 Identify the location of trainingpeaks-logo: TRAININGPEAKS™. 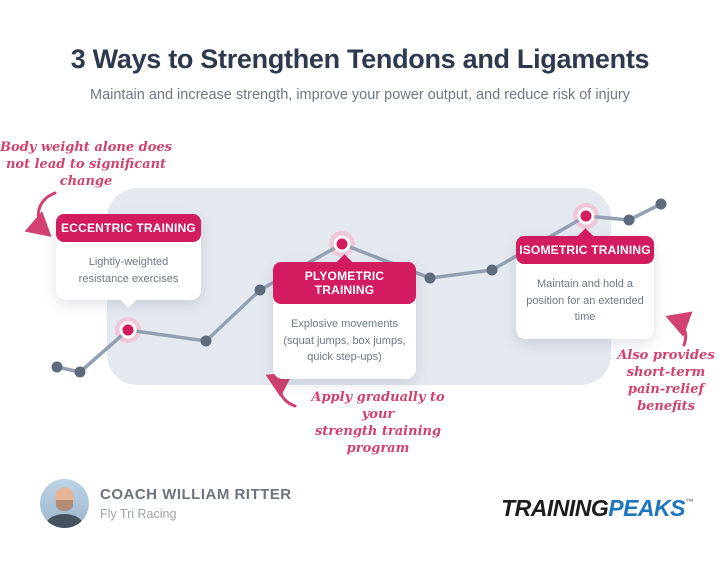
(597, 508).